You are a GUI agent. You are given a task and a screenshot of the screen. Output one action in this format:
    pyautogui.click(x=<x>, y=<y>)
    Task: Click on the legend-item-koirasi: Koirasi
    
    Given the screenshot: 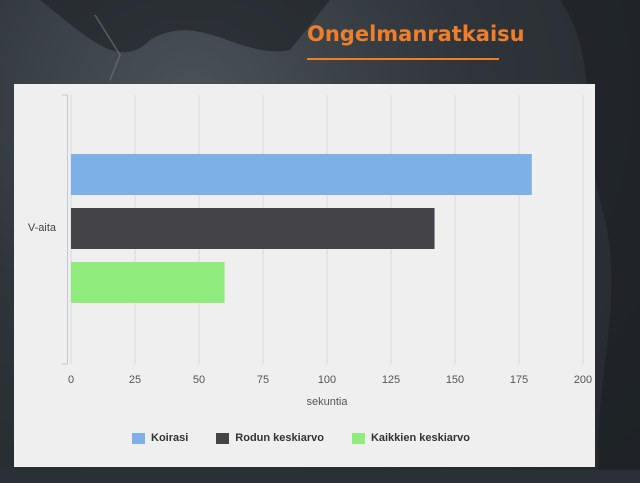 What is the action you would take?
    pyautogui.click(x=160, y=438)
    